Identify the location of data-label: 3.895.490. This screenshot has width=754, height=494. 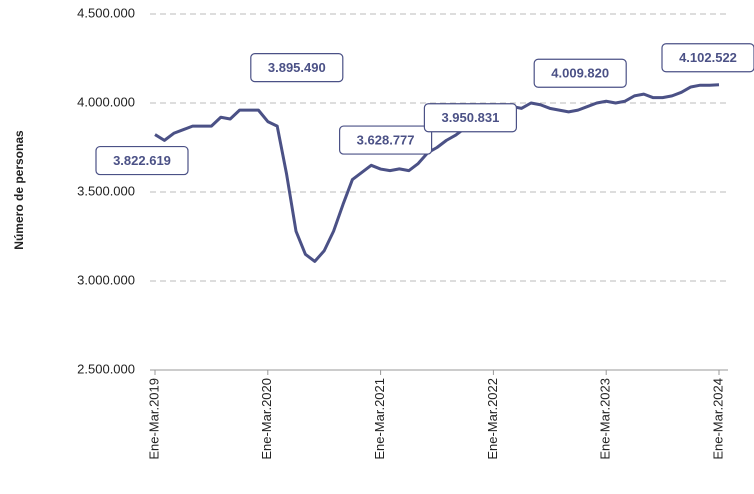
(297, 67).